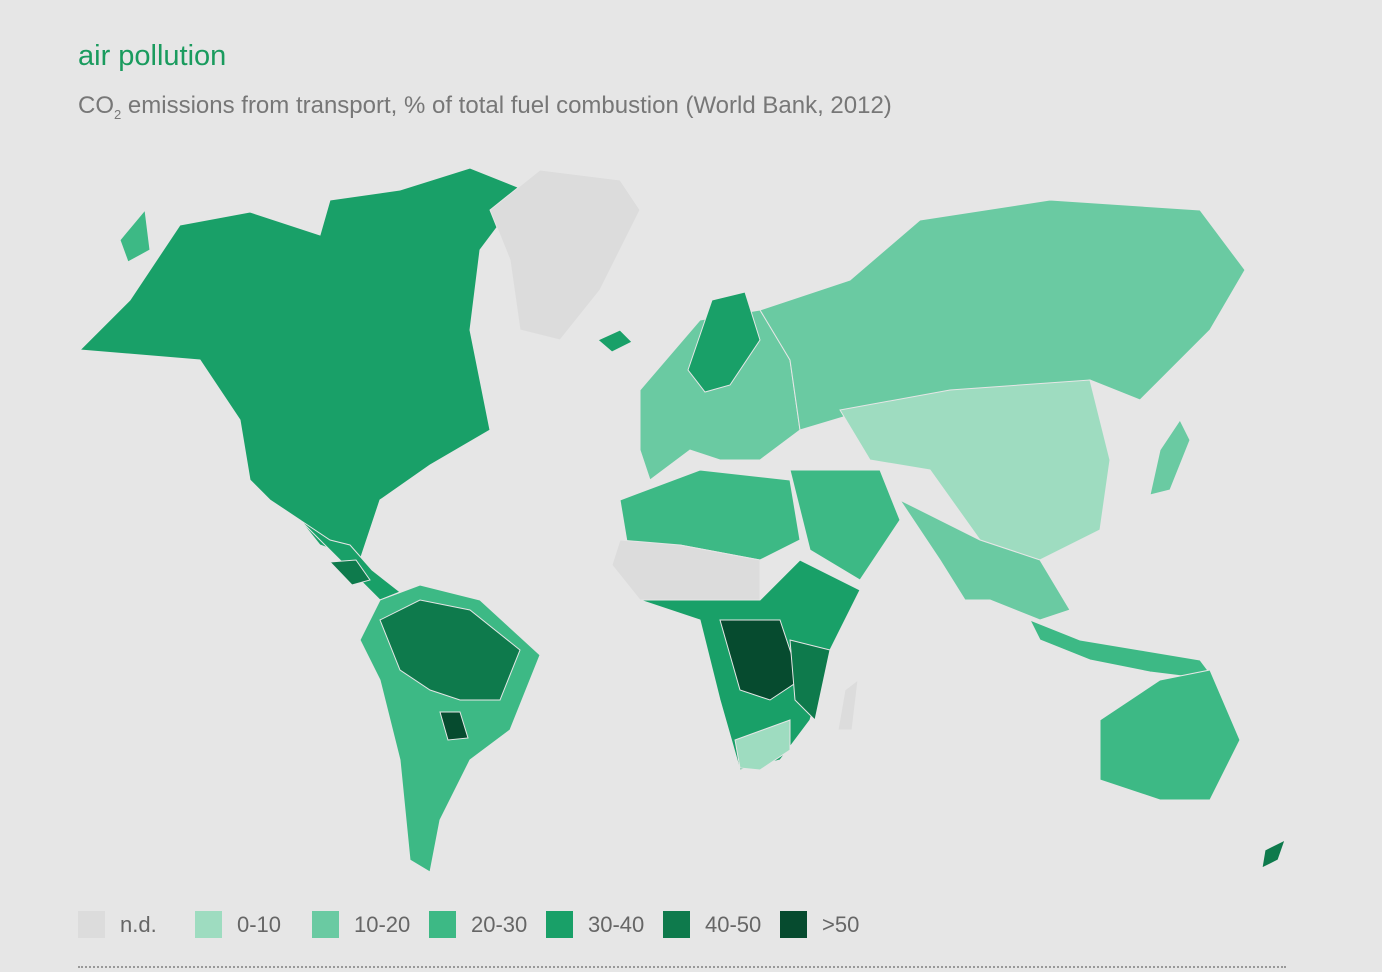 Image resolution: width=1382 pixels, height=972 pixels. What do you see at coordinates (152, 56) in the screenshot?
I see `title: air pollution` at bounding box center [152, 56].